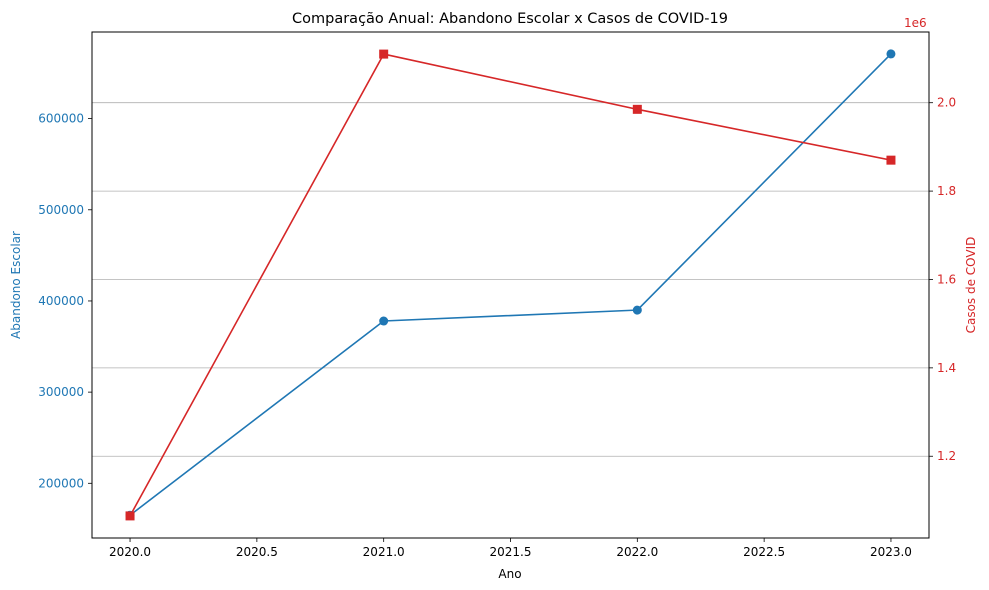 Image resolution: width=989 pixels, height=590 pixels. I want to click on y-right-tick-label: 1.2, so click(946, 456).